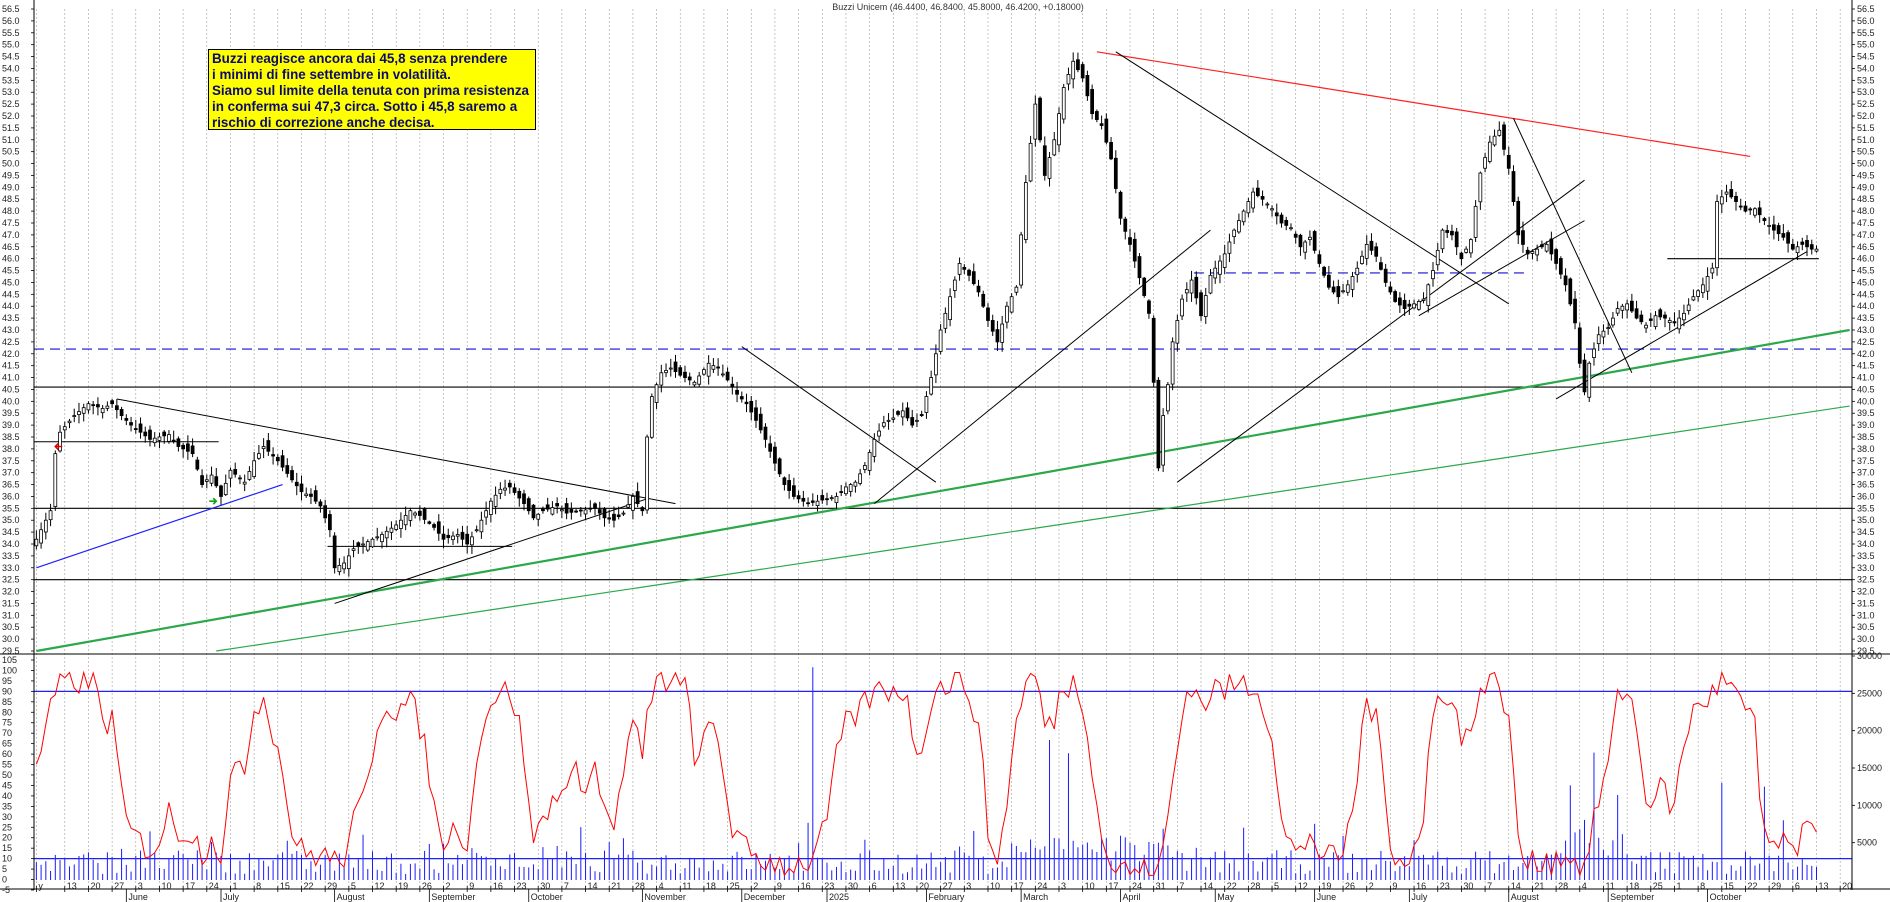 Image resolution: width=1890 pixels, height=902 pixels. What do you see at coordinates (11, 223) in the screenshot?
I see `price-tick-label: 47.5` at bounding box center [11, 223].